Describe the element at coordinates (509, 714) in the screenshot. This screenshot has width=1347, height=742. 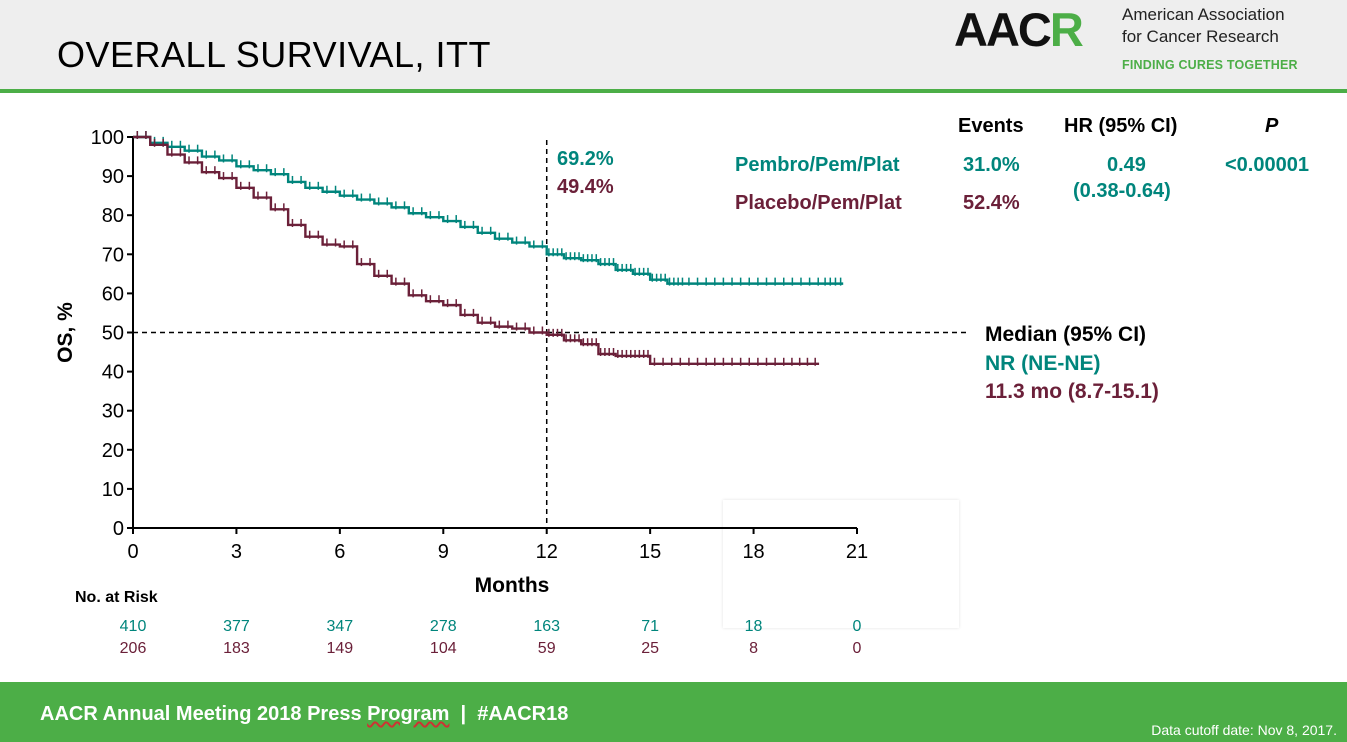
I see `footer-text-tail: | #AACR18` at that location.